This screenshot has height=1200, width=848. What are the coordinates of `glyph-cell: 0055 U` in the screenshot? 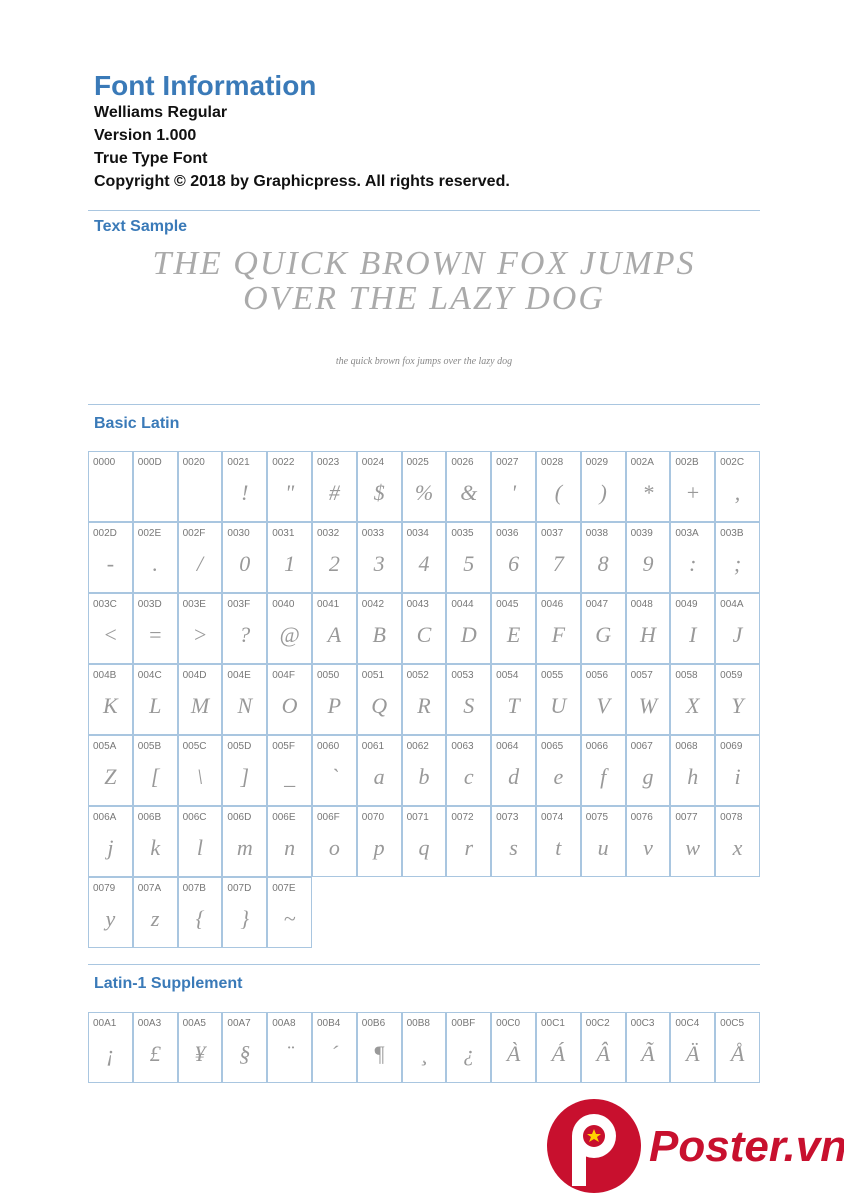 It's located at (558, 699).